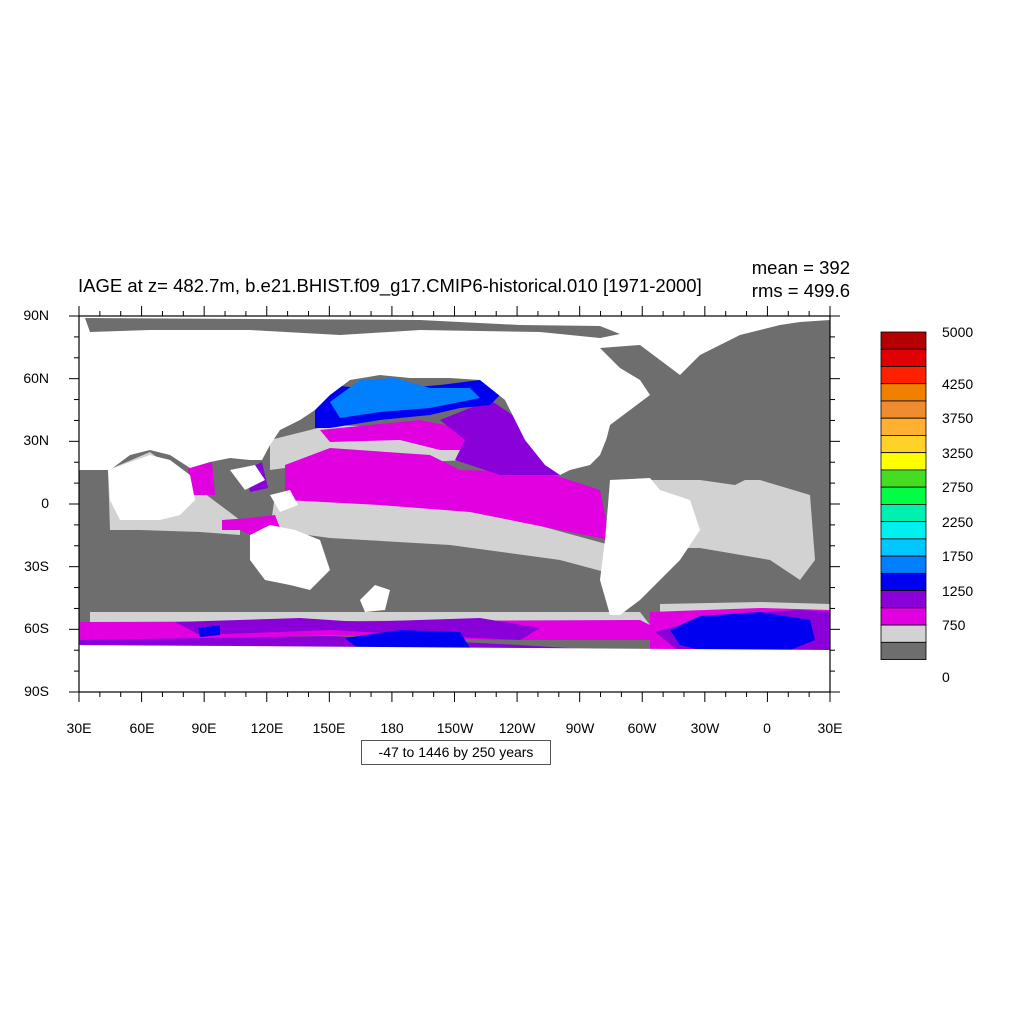 Image resolution: width=1024 pixels, height=1024 pixels. I want to click on lon-tick-30e-left: 30E, so click(79, 728).